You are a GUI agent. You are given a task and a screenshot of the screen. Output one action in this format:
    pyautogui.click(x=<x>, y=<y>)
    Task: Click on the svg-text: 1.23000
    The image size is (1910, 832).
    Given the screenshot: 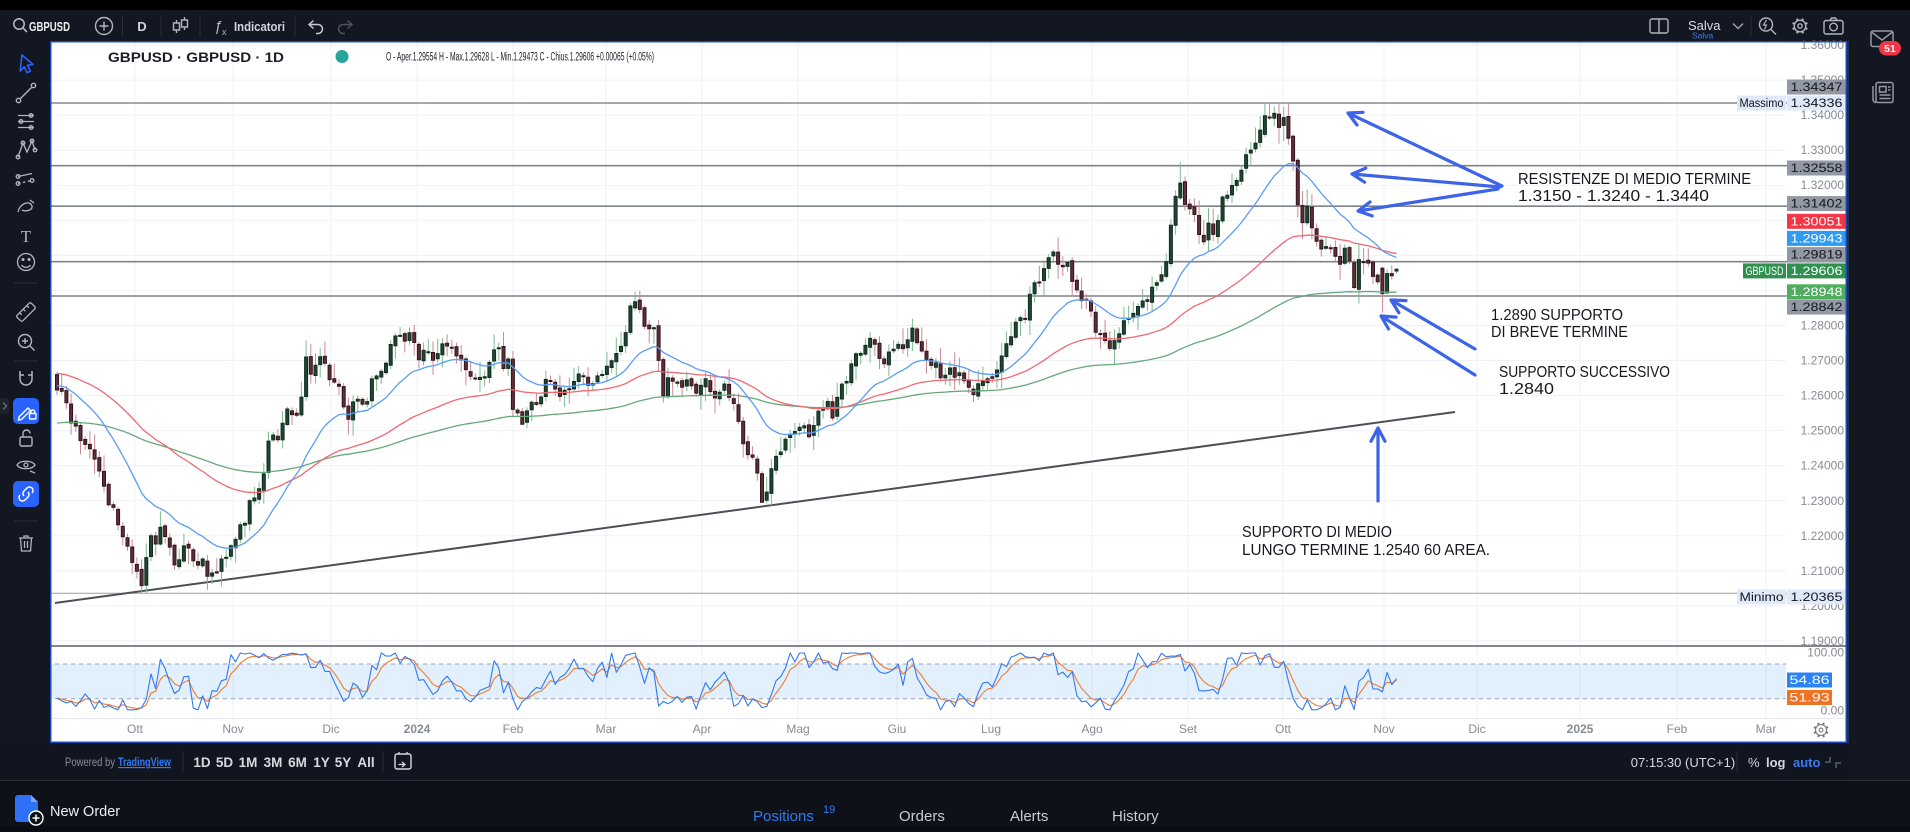 What is the action you would take?
    pyautogui.click(x=1823, y=501)
    